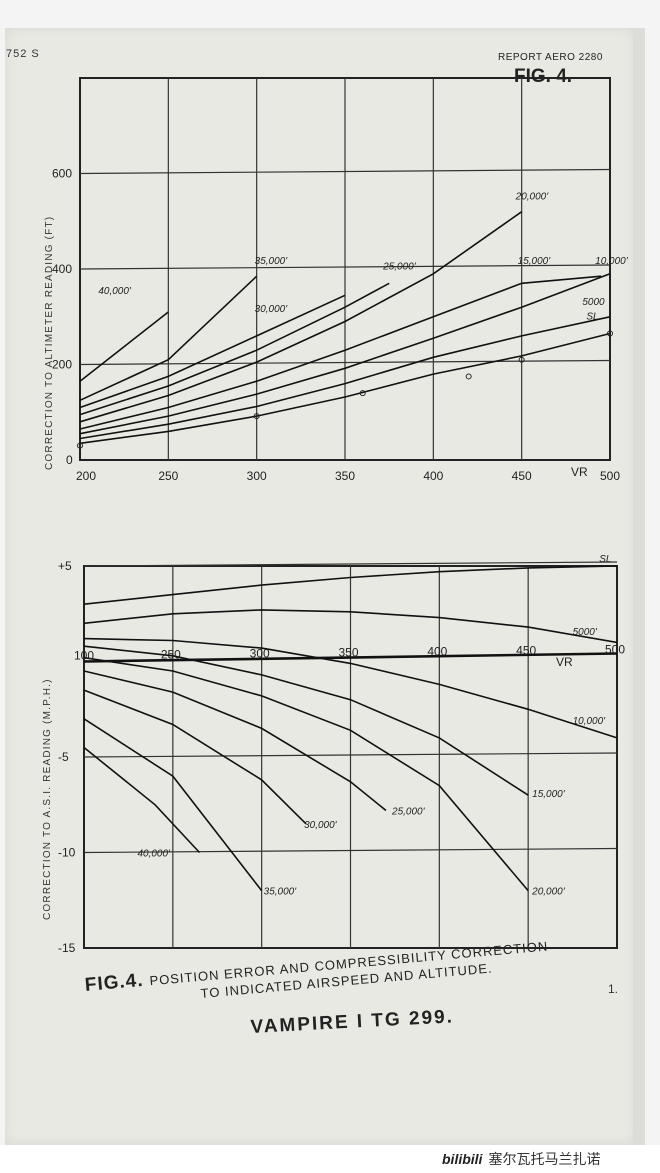 Image resolution: width=660 pixels, height=1173 pixels. Describe the element at coordinates (63, 757) in the screenshot. I see `asi-y-tick-5: -5` at that location.